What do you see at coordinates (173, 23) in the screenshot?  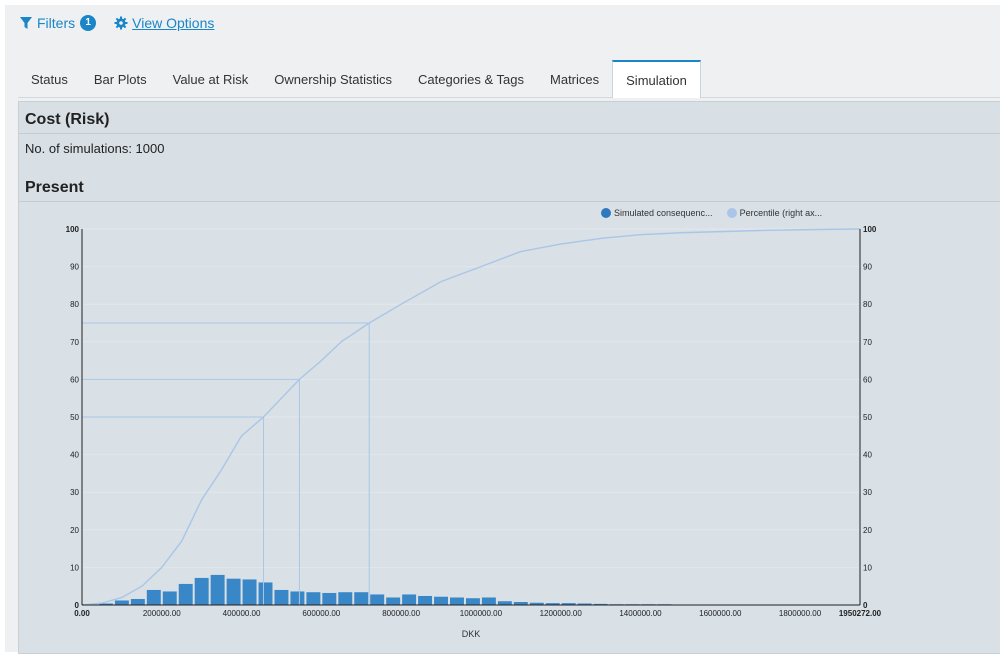 I see `view-options-label: View Options` at bounding box center [173, 23].